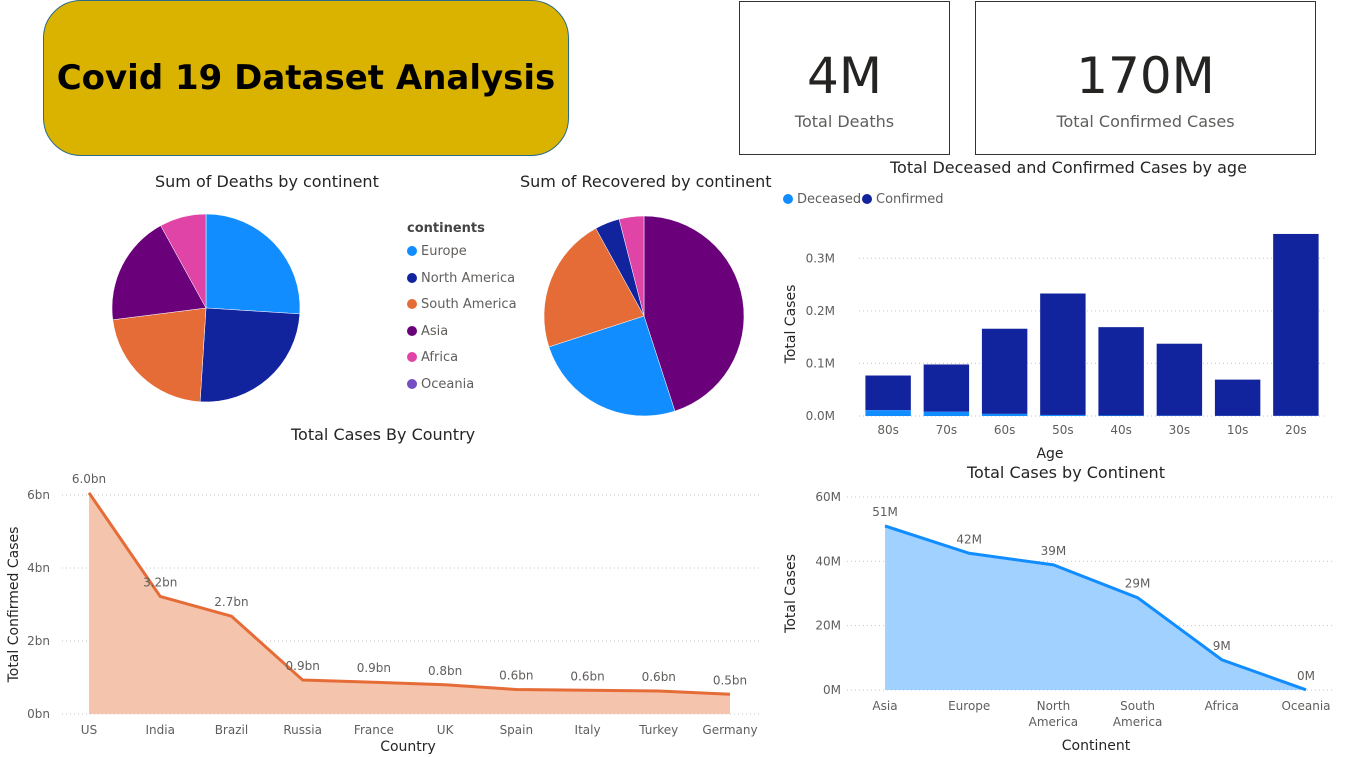 The width and height of the screenshot is (1348, 757). What do you see at coordinates (469, 305) in the screenshot?
I see `legend-label: South America` at bounding box center [469, 305].